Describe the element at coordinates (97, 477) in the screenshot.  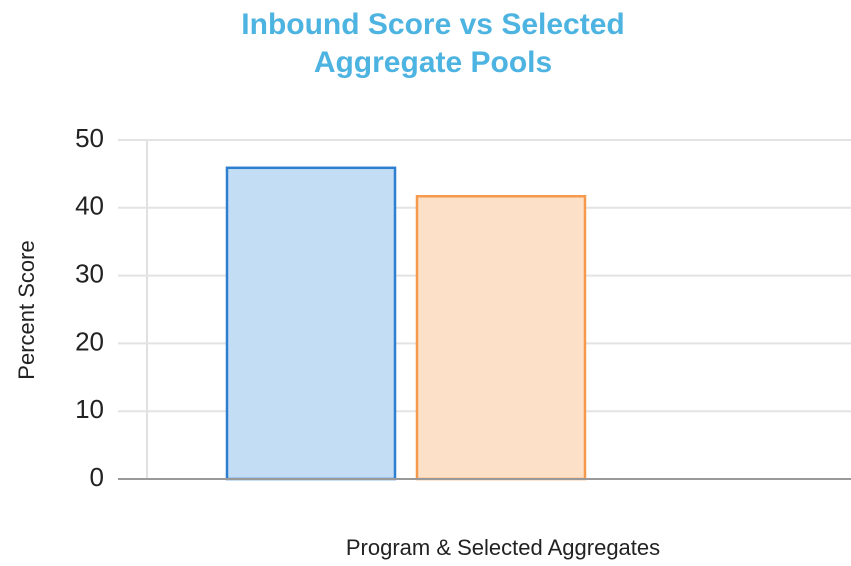
I see `y-tick-label: 0` at that location.